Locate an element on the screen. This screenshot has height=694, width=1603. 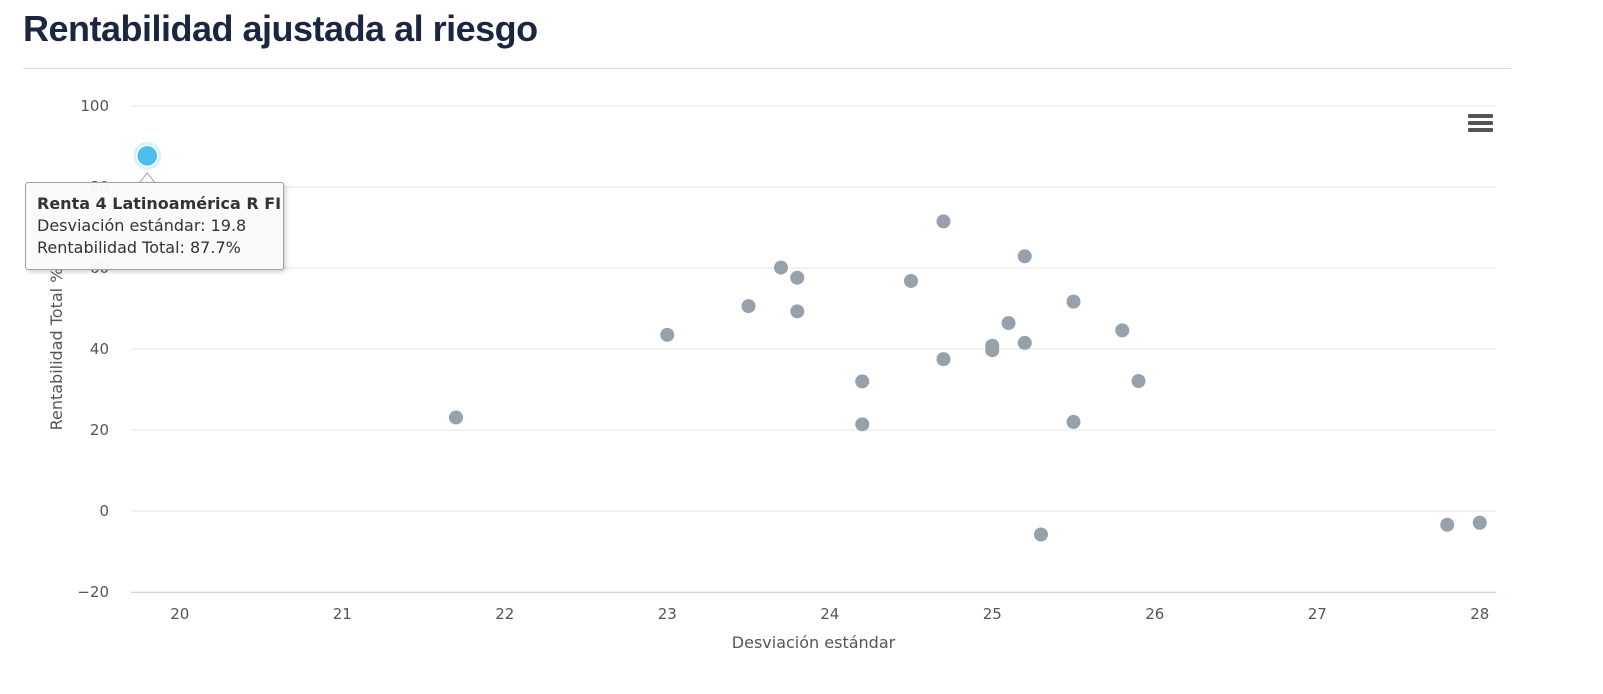
highlighted-data-point is located at coordinates (147, 156).